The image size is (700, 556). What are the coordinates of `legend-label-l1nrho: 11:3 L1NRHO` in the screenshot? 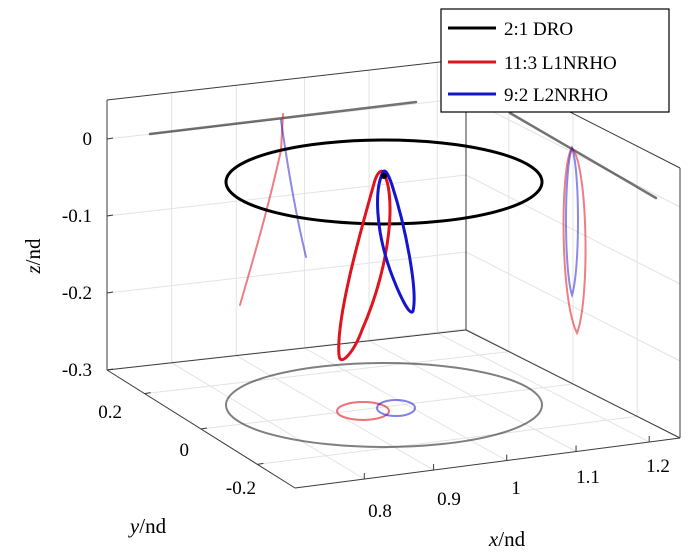 It's located at (560, 63).